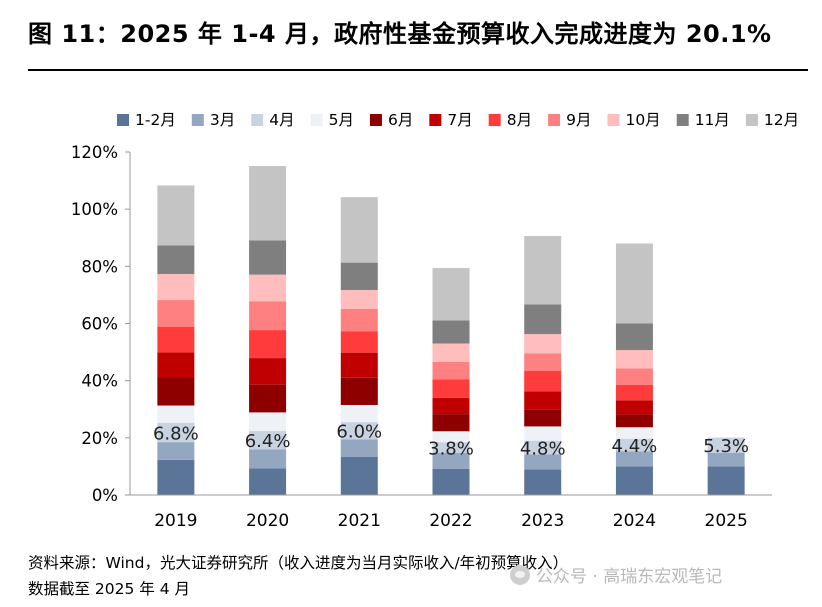 Image resolution: width=822 pixels, height=607 pixels. I want to click on x-axis: 2019 2020 2021 2022 2023 2024 2025, so click(451, 512).